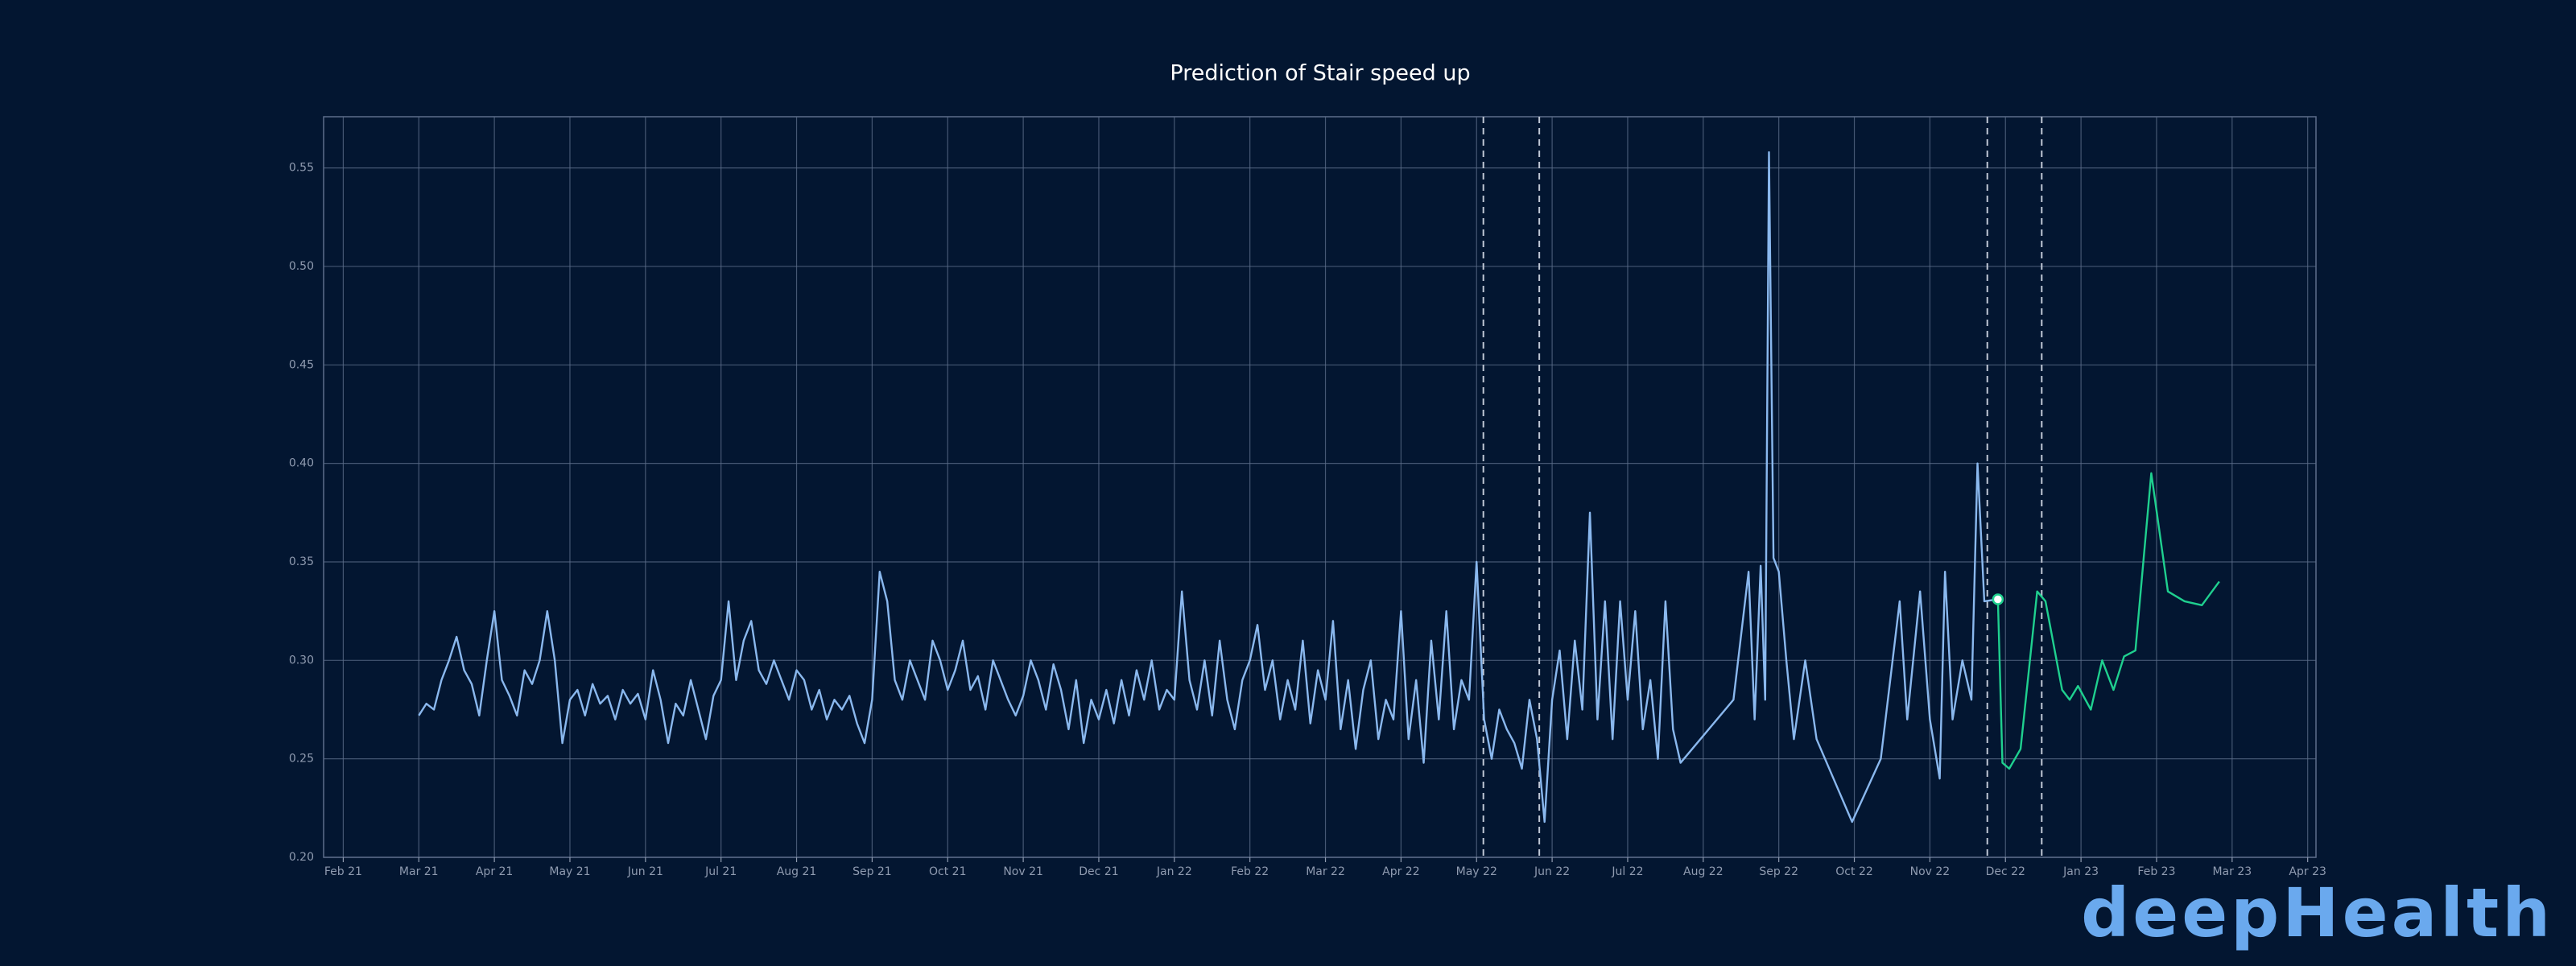  What do you see at coordinates (301, 266) in the screenshot?
I see `y-tick-label: 0.50` at bounding box center [301, 266].